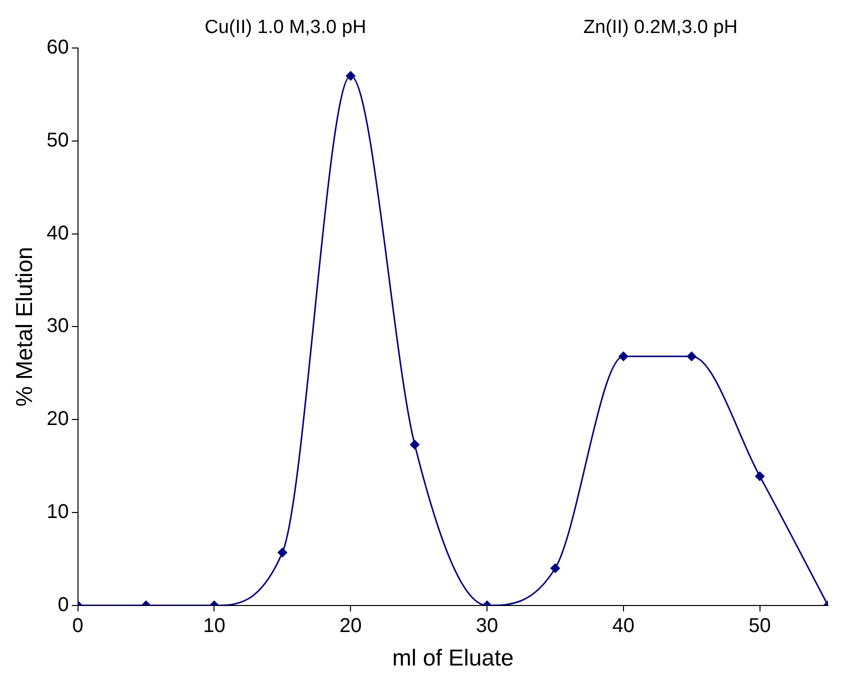  Describe the element at coordinates (487, 625) in the screenshot. I see `x-tick-label: 30` at that location.